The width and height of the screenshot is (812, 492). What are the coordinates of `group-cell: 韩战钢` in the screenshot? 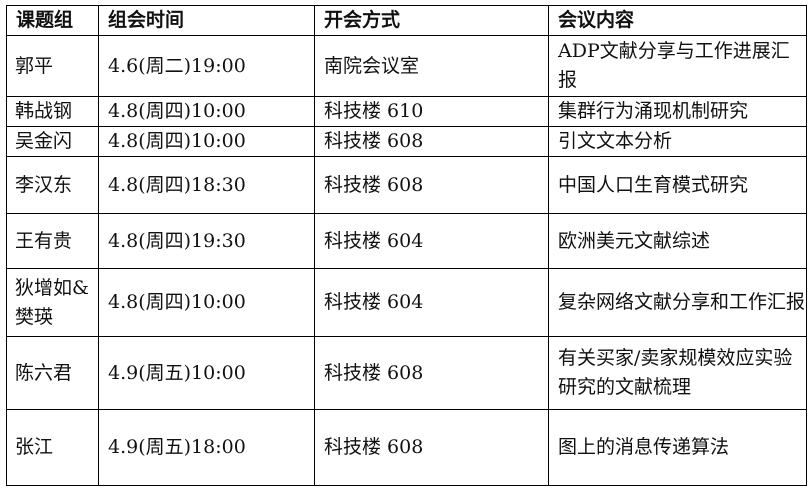 It's located at (52, 111).